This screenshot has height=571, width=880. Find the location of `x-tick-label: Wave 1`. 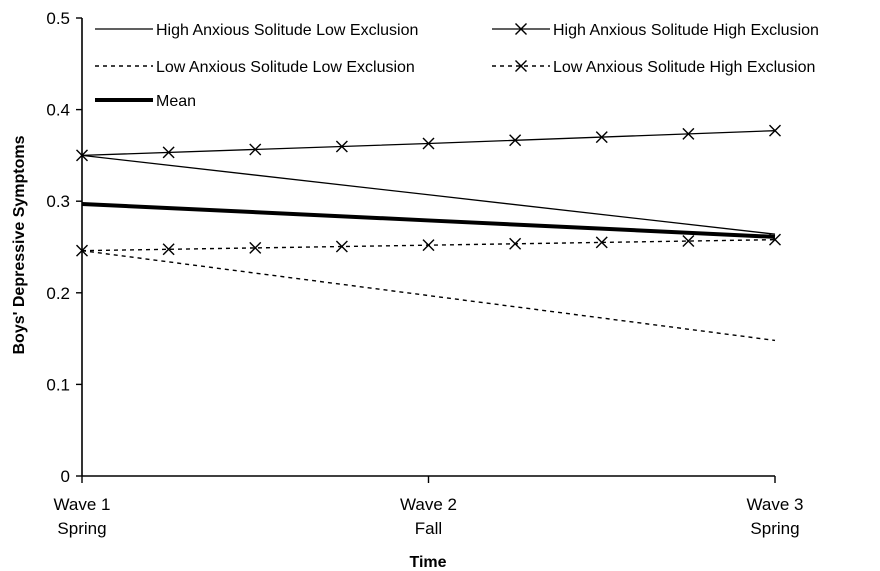

x-tick-label: Wave 1 is located at coordinates (81, 504).